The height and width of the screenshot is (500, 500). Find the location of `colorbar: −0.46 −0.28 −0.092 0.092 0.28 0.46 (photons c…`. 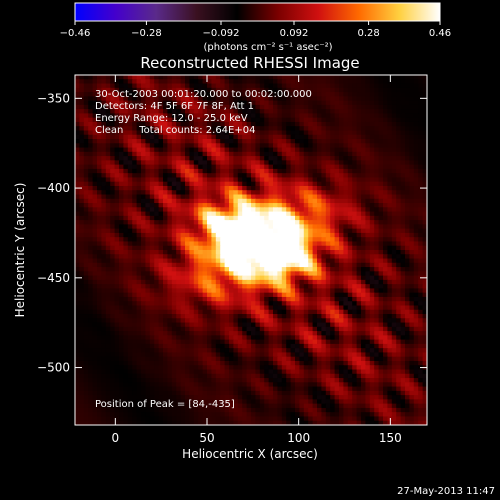

colorbar: −0.46 −0.28 −0.092 0.092 0.28 0.46 (photons c… is located at coordinates (255, 27).